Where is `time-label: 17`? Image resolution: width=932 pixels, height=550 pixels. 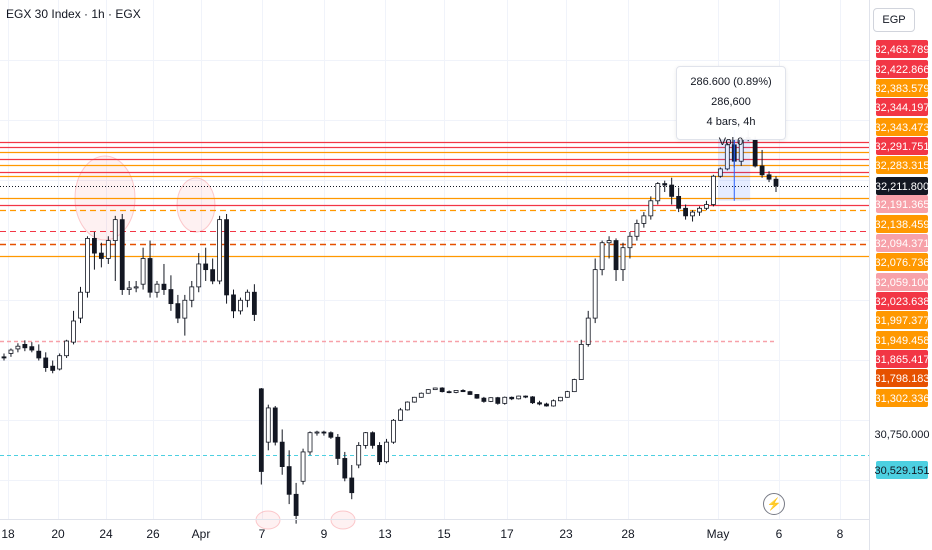
time-label: 17 is located at coordinates (507, 534).